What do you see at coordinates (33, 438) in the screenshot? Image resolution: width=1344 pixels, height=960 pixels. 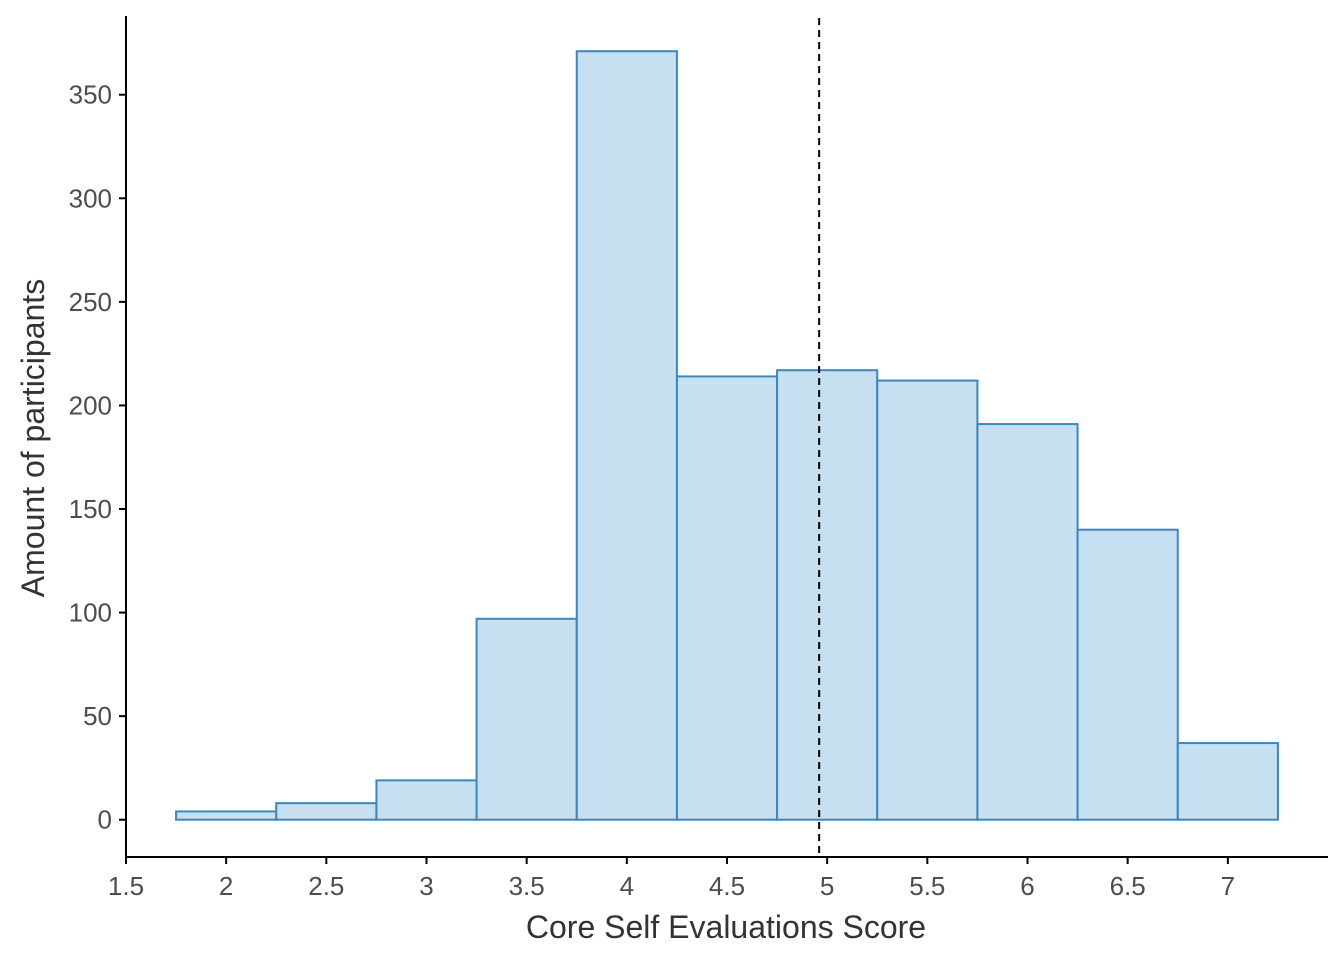 I see `y-axis-title: Amount of participants` at bounding box center [33, 438].